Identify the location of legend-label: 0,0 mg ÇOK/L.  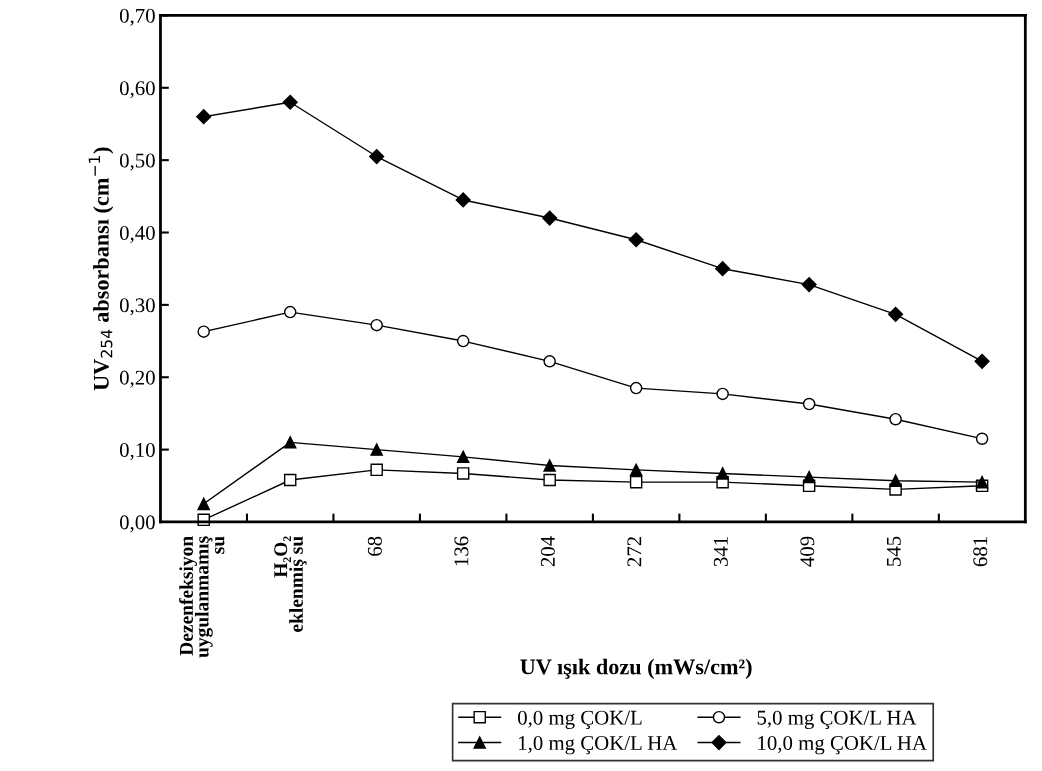
(580, 719).